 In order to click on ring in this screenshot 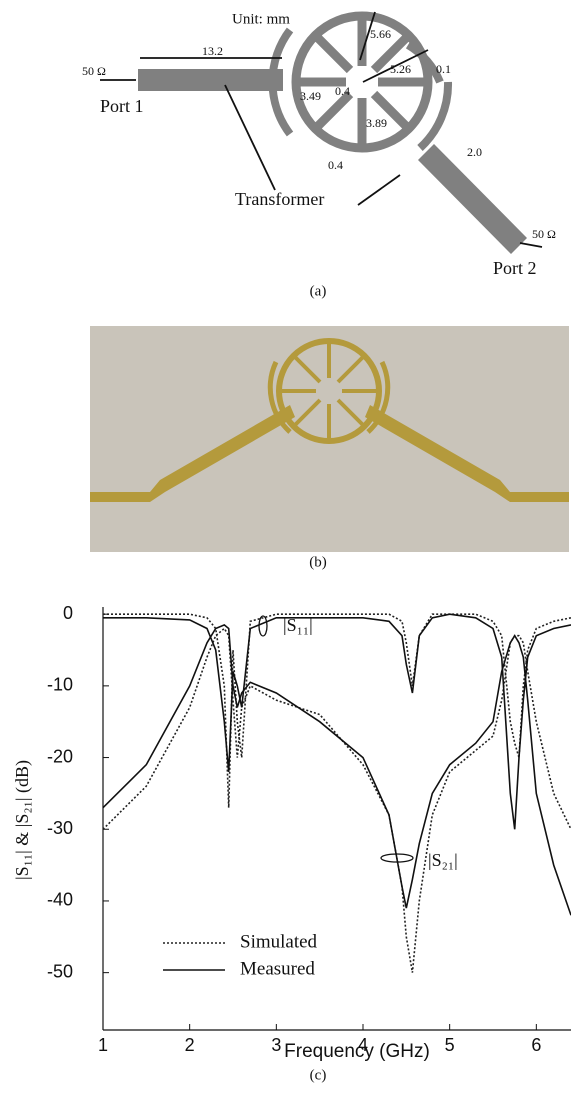, I will do `click(362, 82)`.